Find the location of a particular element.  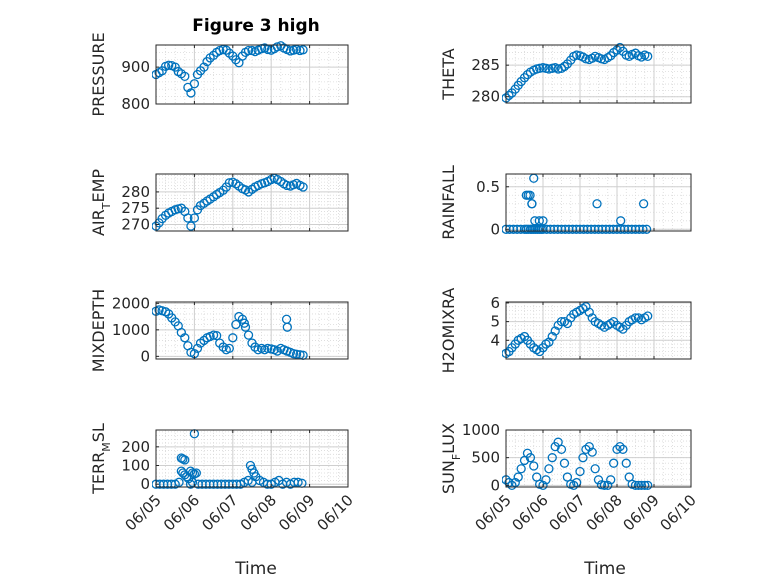

y-tick-label: 6 is located at coordinates (495, 303).